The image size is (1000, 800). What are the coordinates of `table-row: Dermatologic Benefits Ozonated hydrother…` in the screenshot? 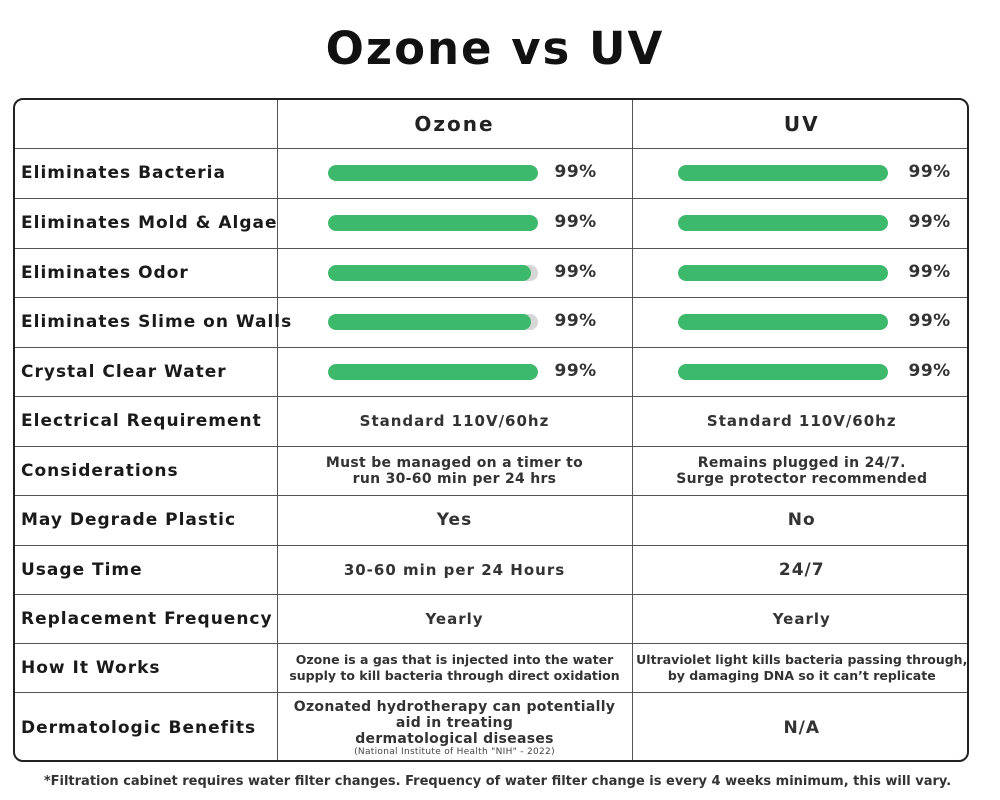 It's located at (491, 726).